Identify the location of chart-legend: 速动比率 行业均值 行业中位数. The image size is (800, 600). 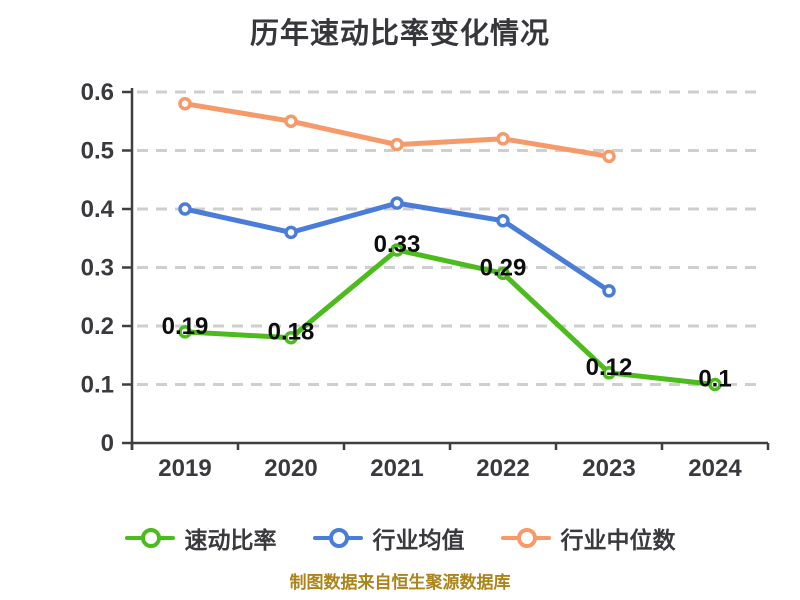
(400, 538).